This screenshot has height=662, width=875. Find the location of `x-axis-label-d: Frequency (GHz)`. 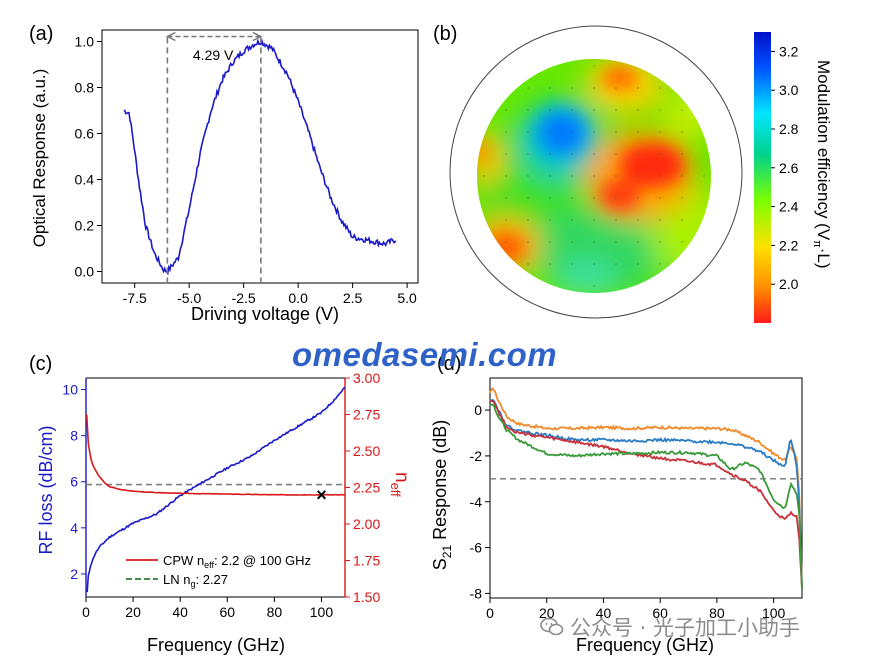

x-axis-label-d: Frequency (GHz) is located at coordinates (645, 645).